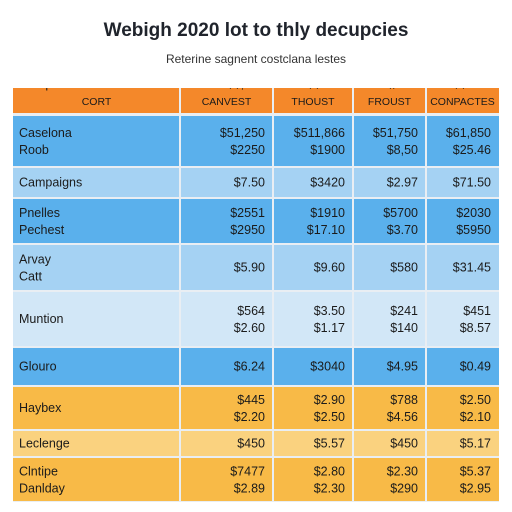  What do you see at coordinates (475, 367) in the screenshot?
I see `cell-value: $0.49` at bounding box center [475, 367].